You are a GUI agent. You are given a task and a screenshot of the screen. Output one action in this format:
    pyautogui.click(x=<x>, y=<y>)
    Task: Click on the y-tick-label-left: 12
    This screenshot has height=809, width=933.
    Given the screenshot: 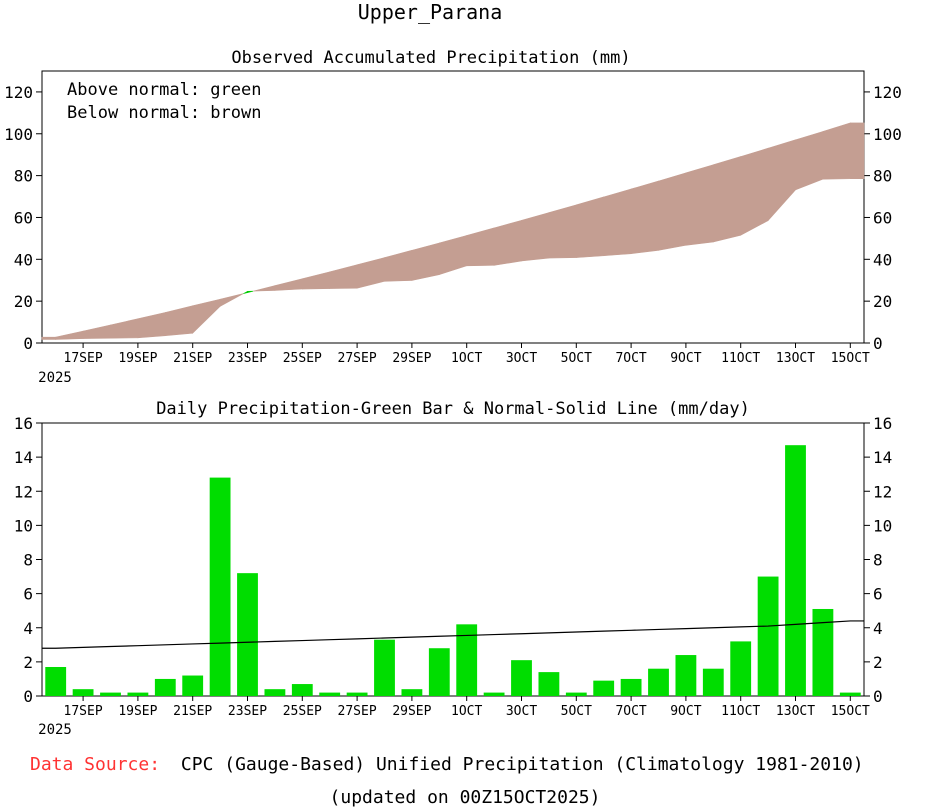 What is the action you would take?
    pyautogui.click(x=23, y=491)
    